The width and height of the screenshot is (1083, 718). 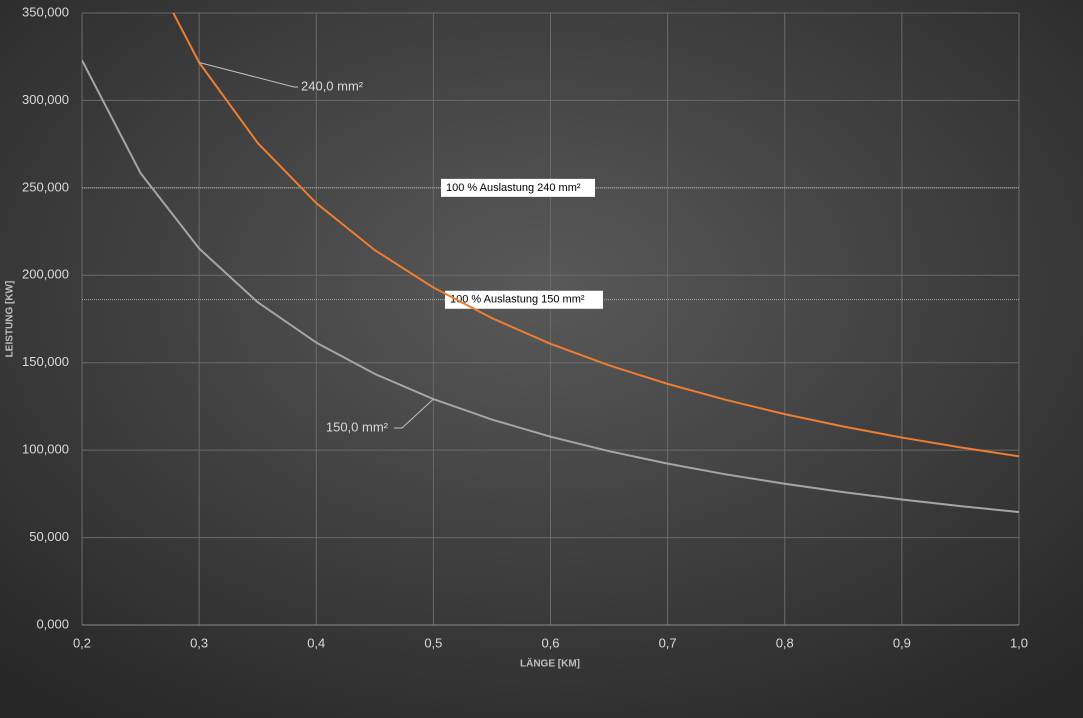 I want to click on annotation: 100 % Auslastung 240 mm², so click(x=513, y=188).